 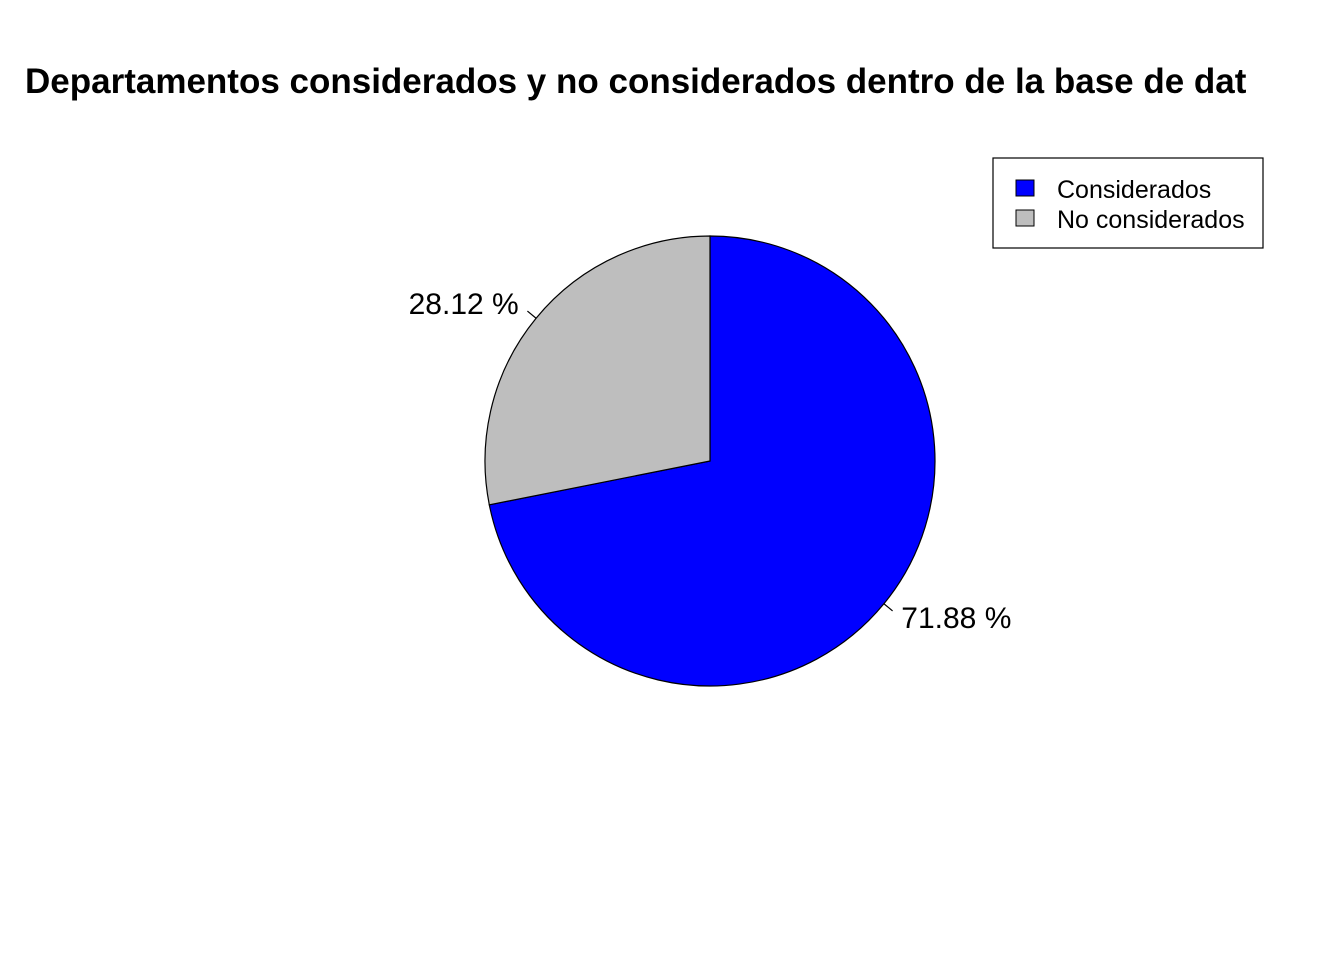 I want to click on legend-label-considerados: Considerados, so click(x=1134, y=190).